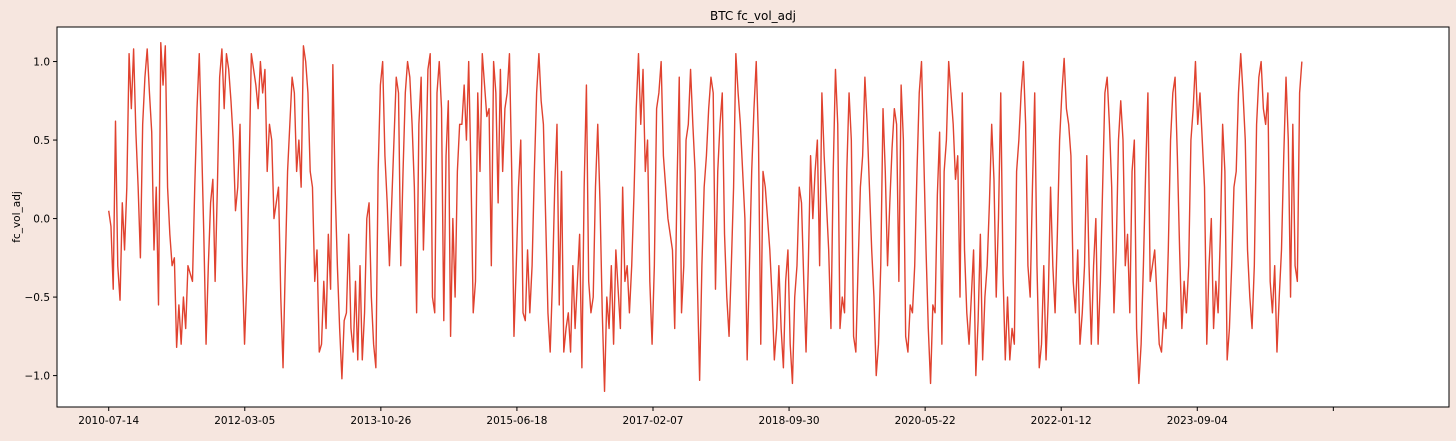 This screenshot has width=1456, height=441. I want to click on x-tick-label: 2012-03-05, so click(244, 421).